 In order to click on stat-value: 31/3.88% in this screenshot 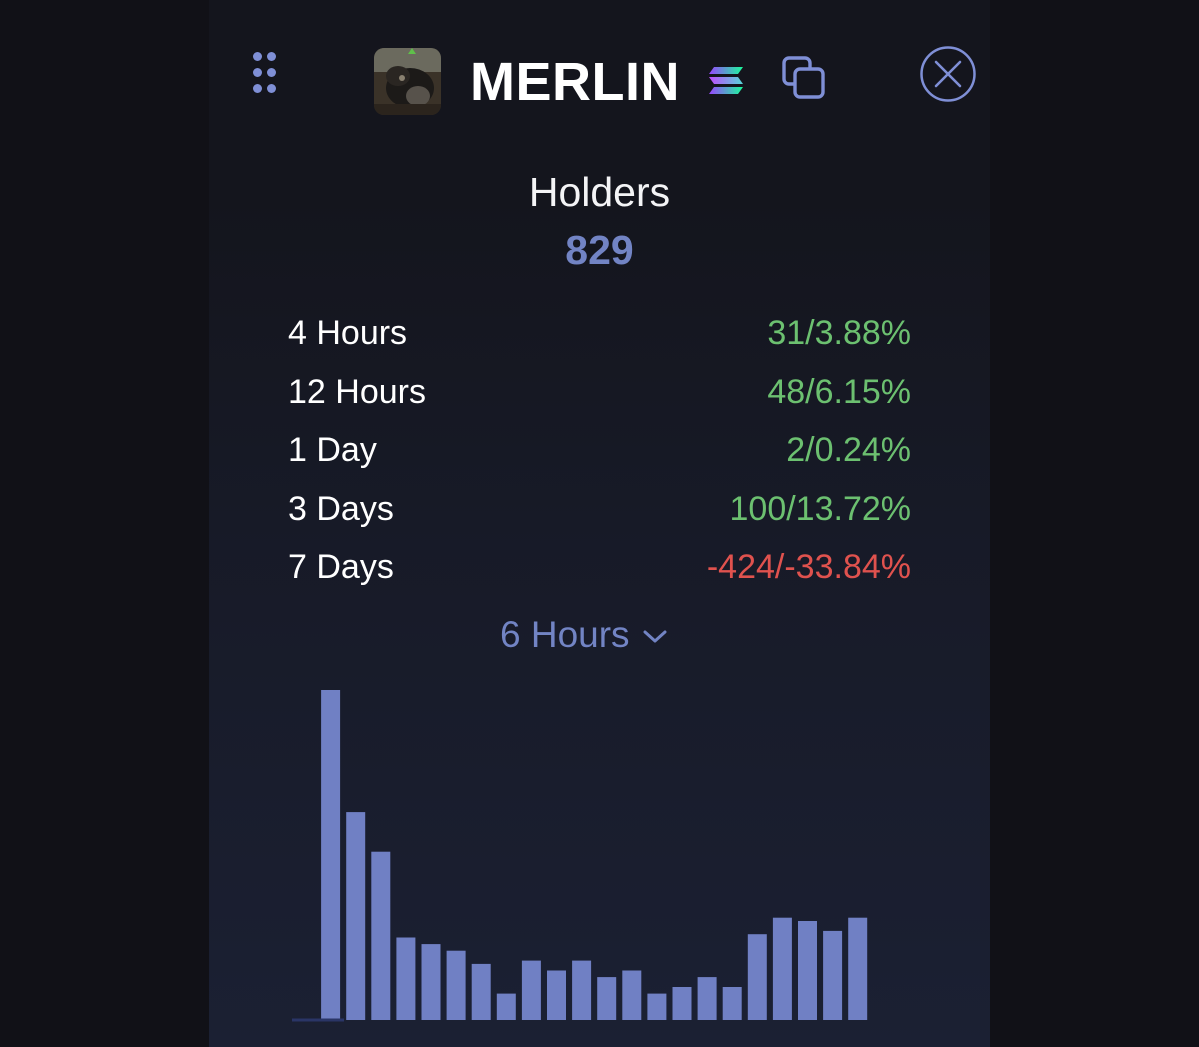, I will do `click(839, 333)`.